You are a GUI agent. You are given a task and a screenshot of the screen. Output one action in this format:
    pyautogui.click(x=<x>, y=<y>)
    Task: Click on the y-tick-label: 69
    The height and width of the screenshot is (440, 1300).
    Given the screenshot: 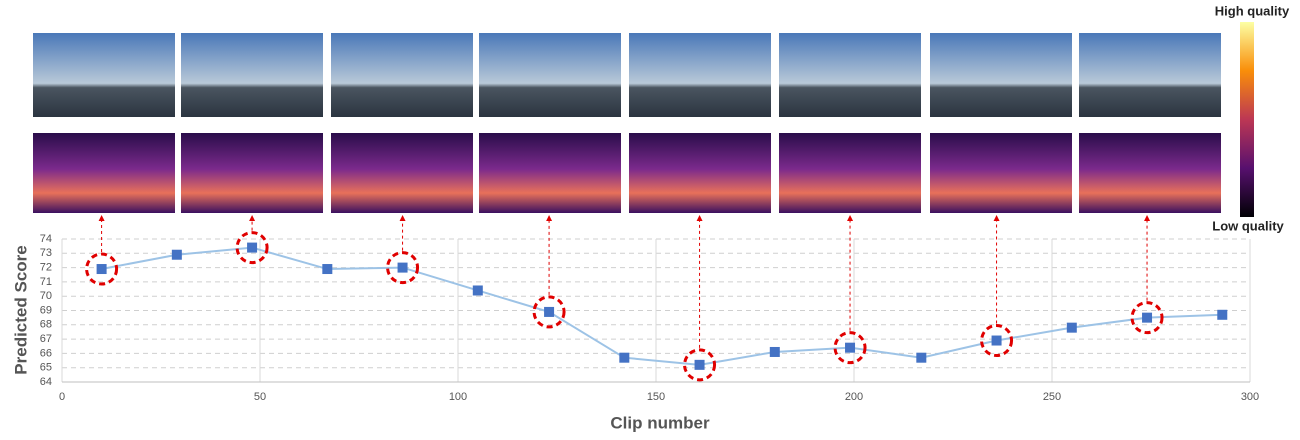 What is the action you would take?
    pyautogui.click(x=46, y=310)
    